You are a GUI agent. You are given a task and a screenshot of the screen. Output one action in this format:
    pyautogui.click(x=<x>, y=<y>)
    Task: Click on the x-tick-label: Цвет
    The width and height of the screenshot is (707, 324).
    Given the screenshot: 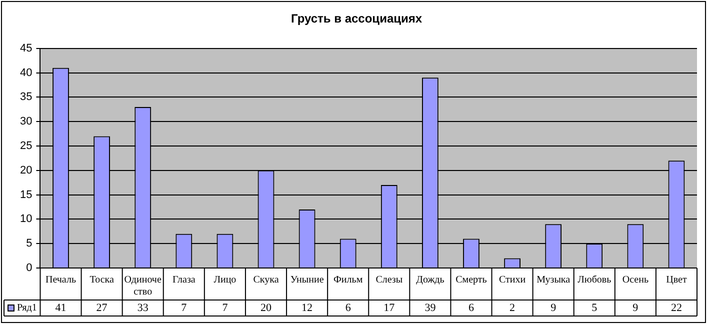 What is the action you would take?
    pyautogui.click(x=677, y=280)
    